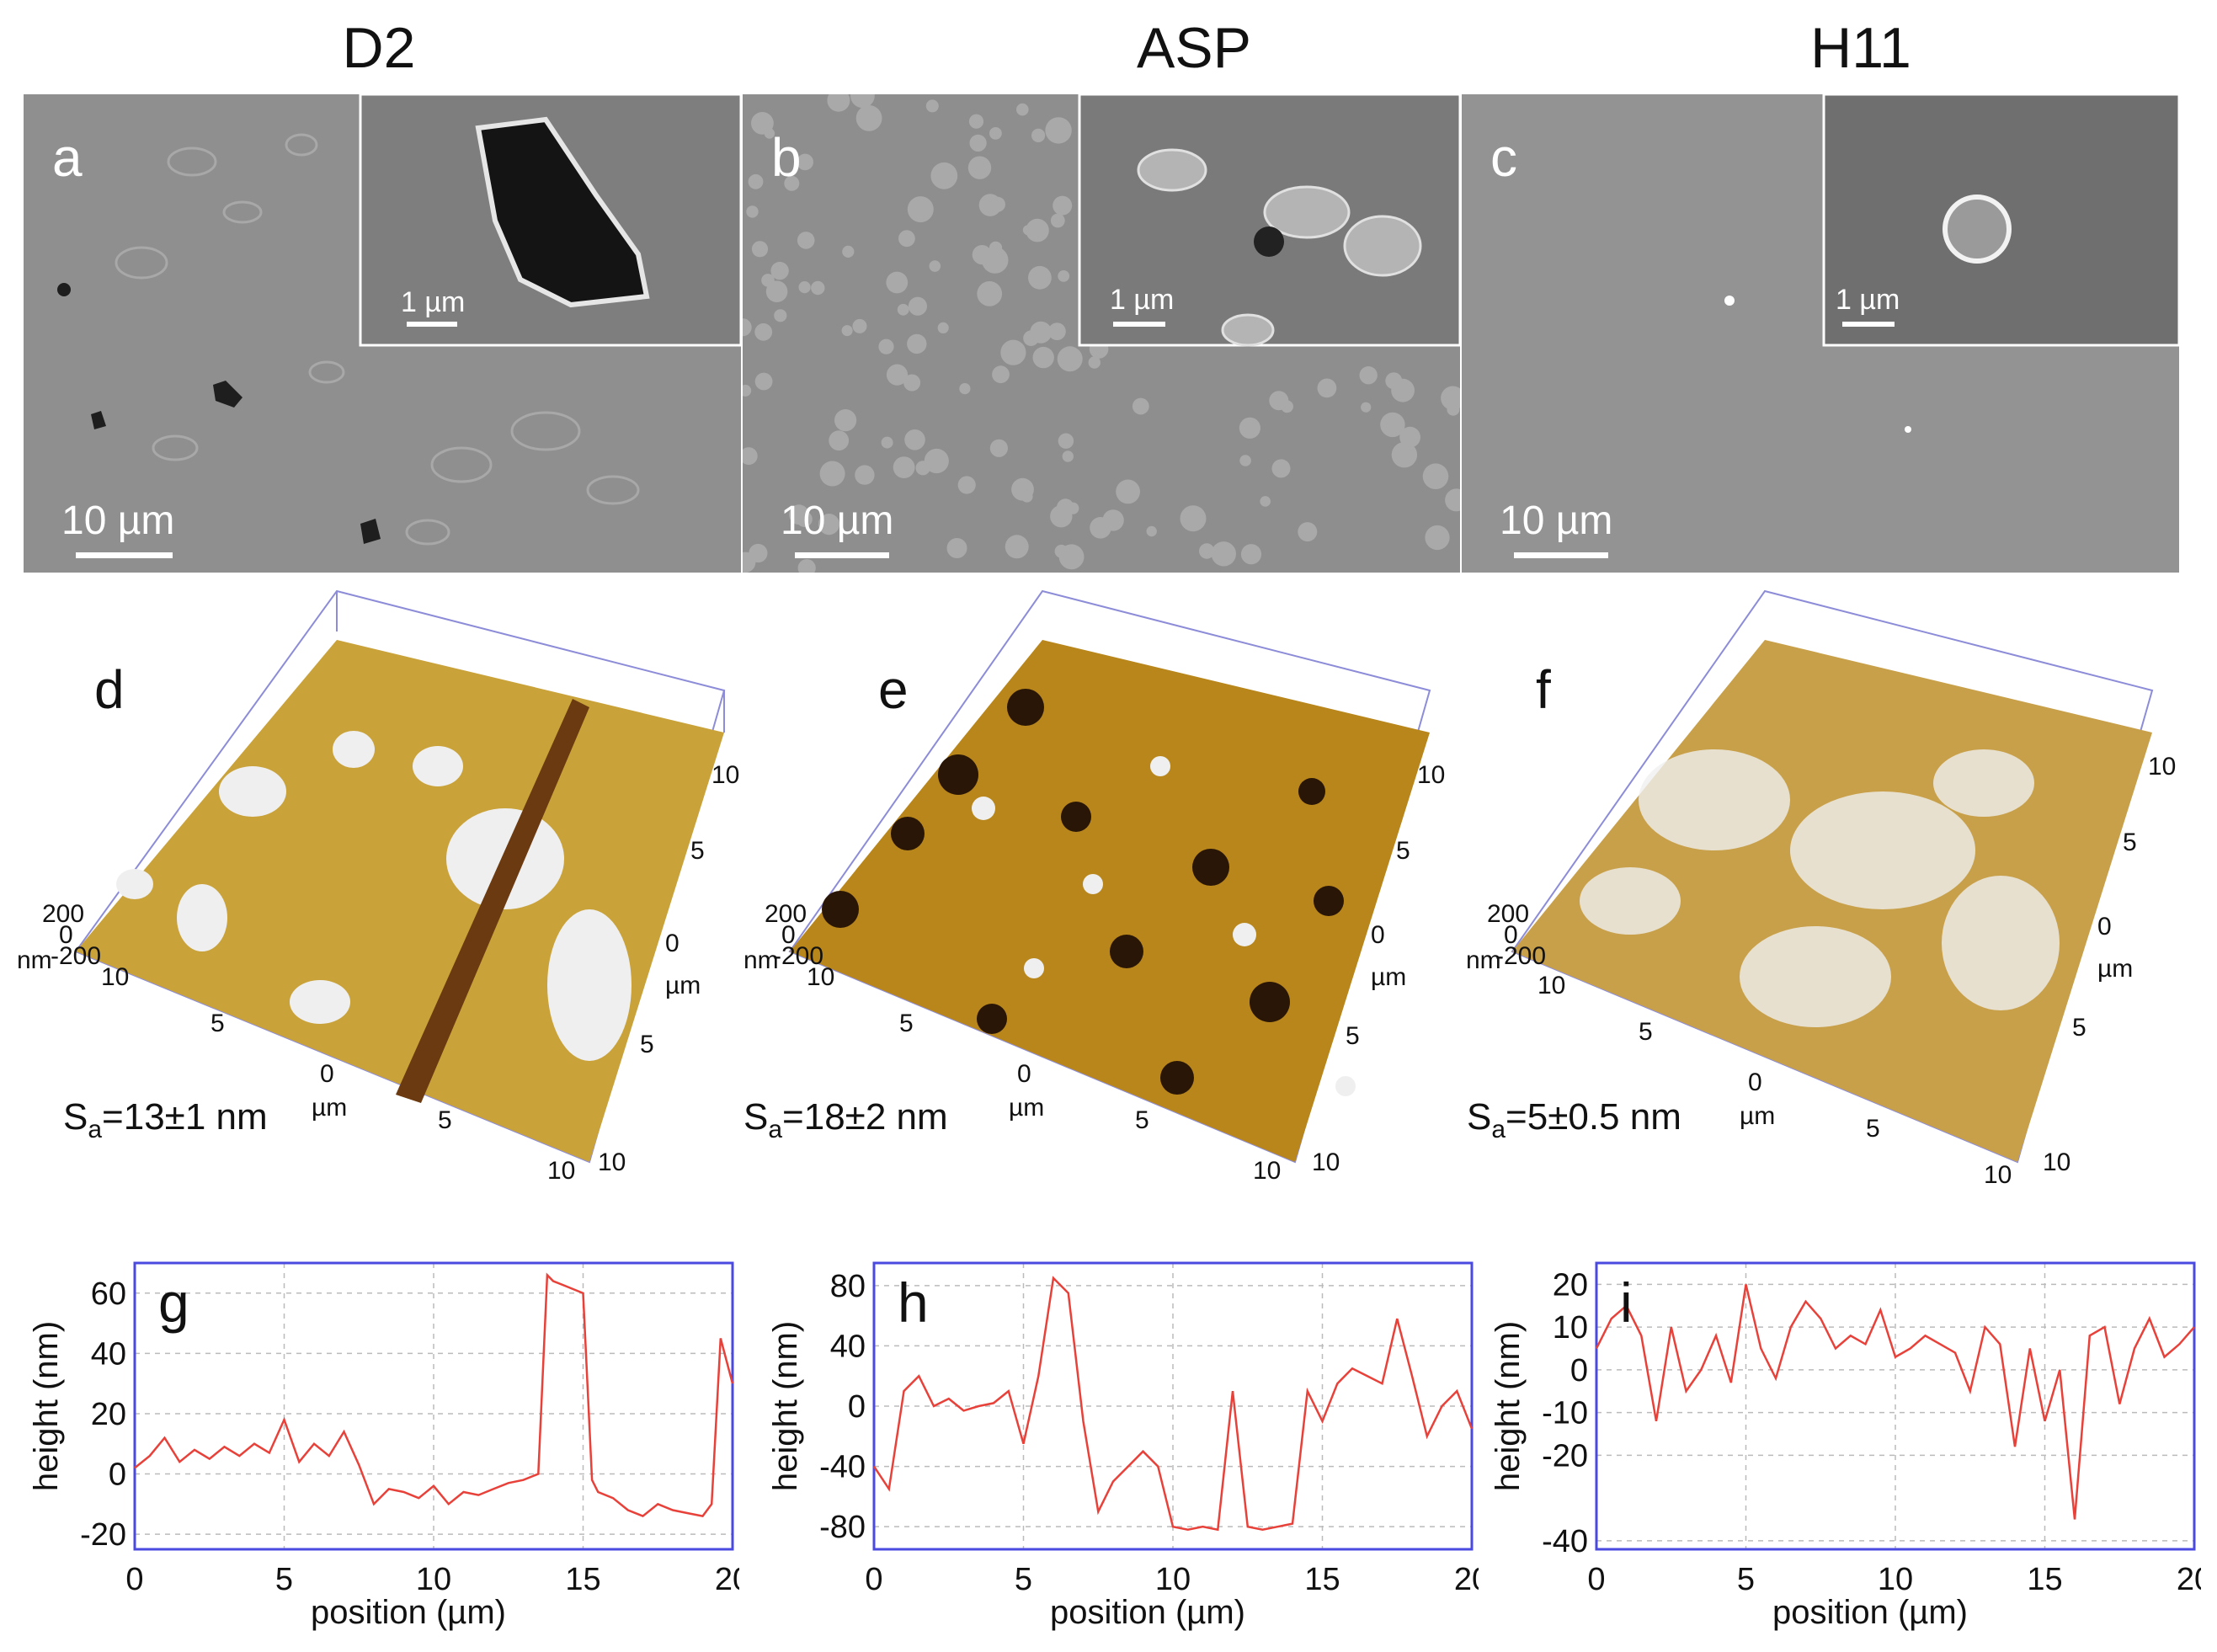 Image resolution: width=2217 pixels, height=1652 pixels. What do you see at coordinates (1378, 935) in the screenshot?
I see `afm-e-ytick-2: 0` at bounding box center [1378, 935].